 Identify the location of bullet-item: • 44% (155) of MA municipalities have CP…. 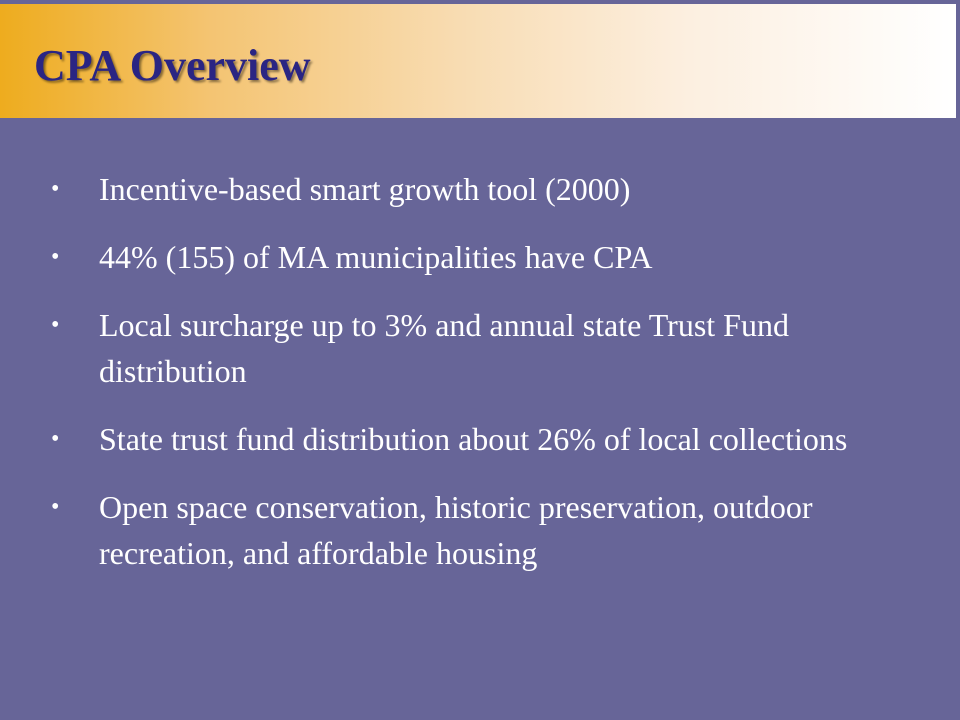
(488, 257).